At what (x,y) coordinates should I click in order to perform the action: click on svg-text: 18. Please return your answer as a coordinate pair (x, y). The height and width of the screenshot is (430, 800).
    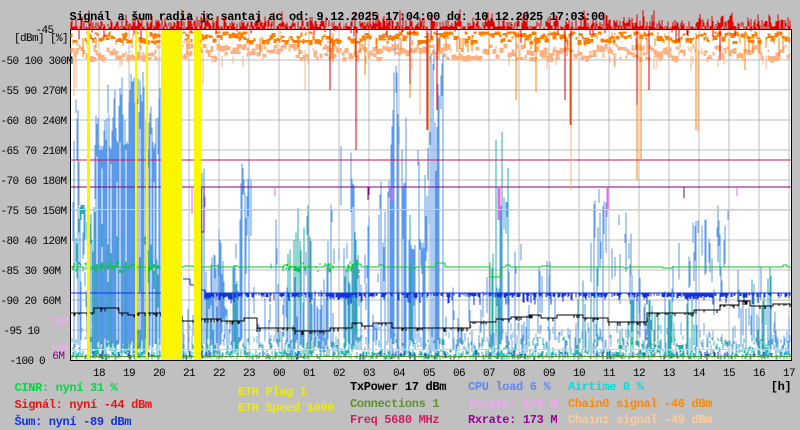
    Looking at the image, I should click on (99, 374).